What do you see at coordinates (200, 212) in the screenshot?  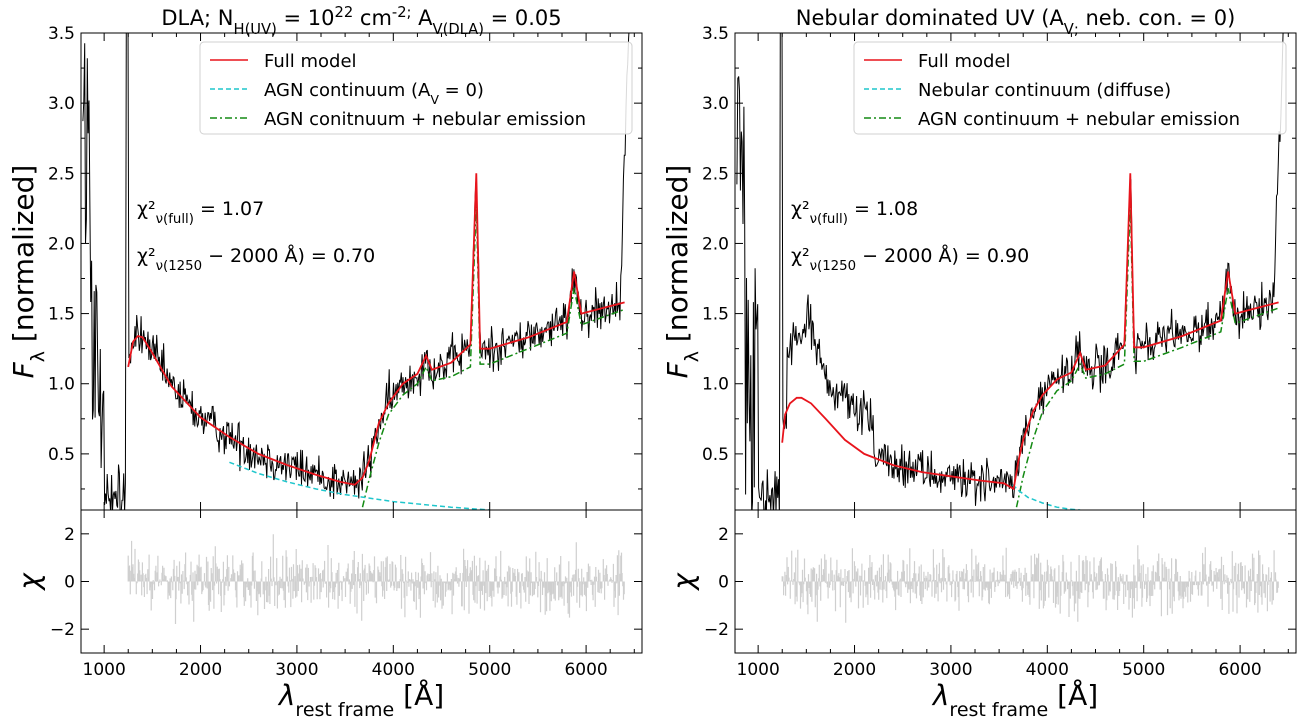 I see `chi-square-full-annotation: χ²ν(full) = 1.07` at bounding box center [200, 212].